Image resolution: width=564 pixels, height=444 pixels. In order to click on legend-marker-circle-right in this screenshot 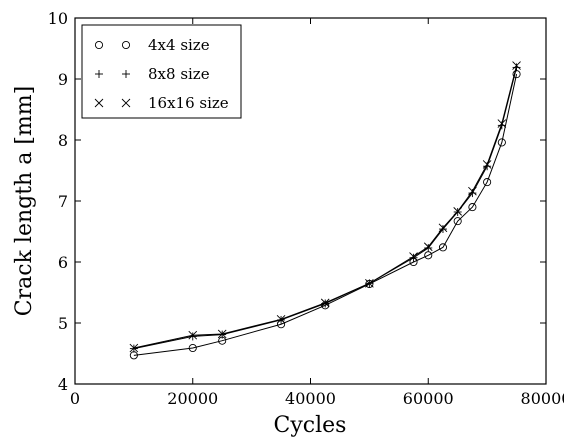, I will do `click(126, 45)`.